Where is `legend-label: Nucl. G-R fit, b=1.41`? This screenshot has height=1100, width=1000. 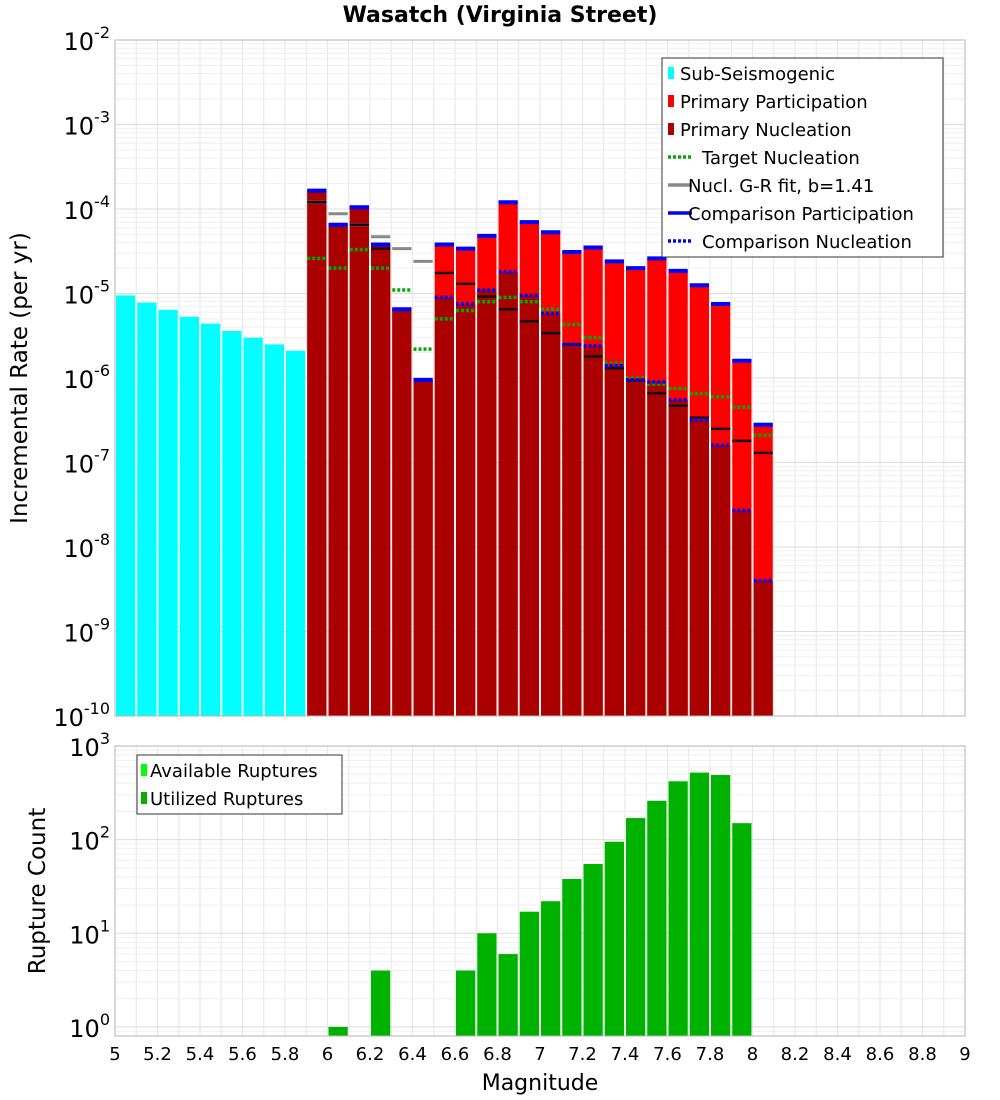
legend-label: Nucl. G-R fit, b=1.41 is located at coordinates (781, 186).